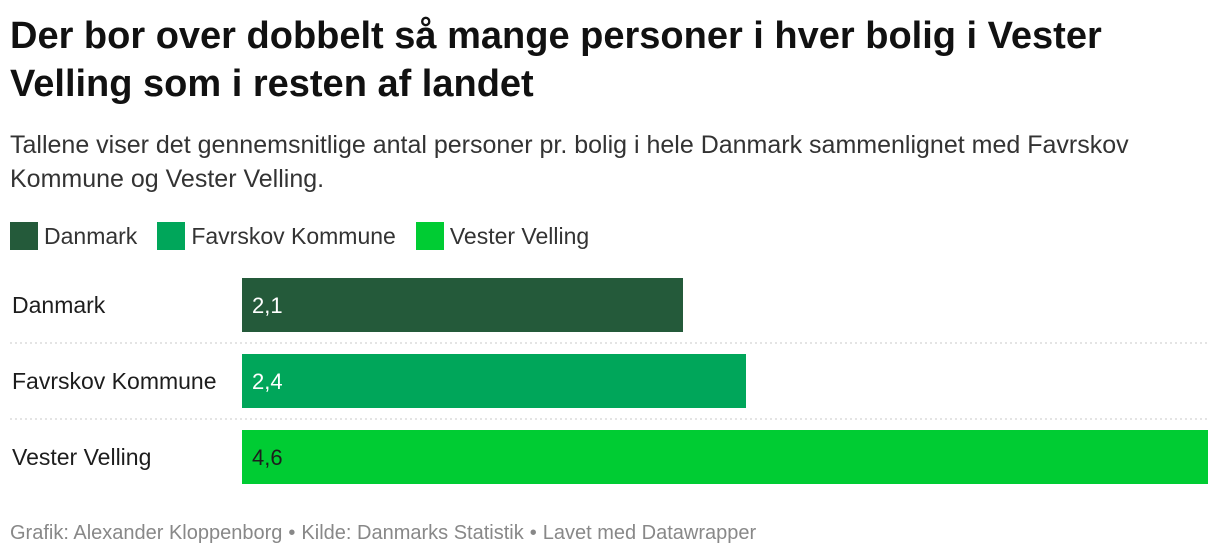  I want to click on legend-swatch-danmark, so click(24, 236).